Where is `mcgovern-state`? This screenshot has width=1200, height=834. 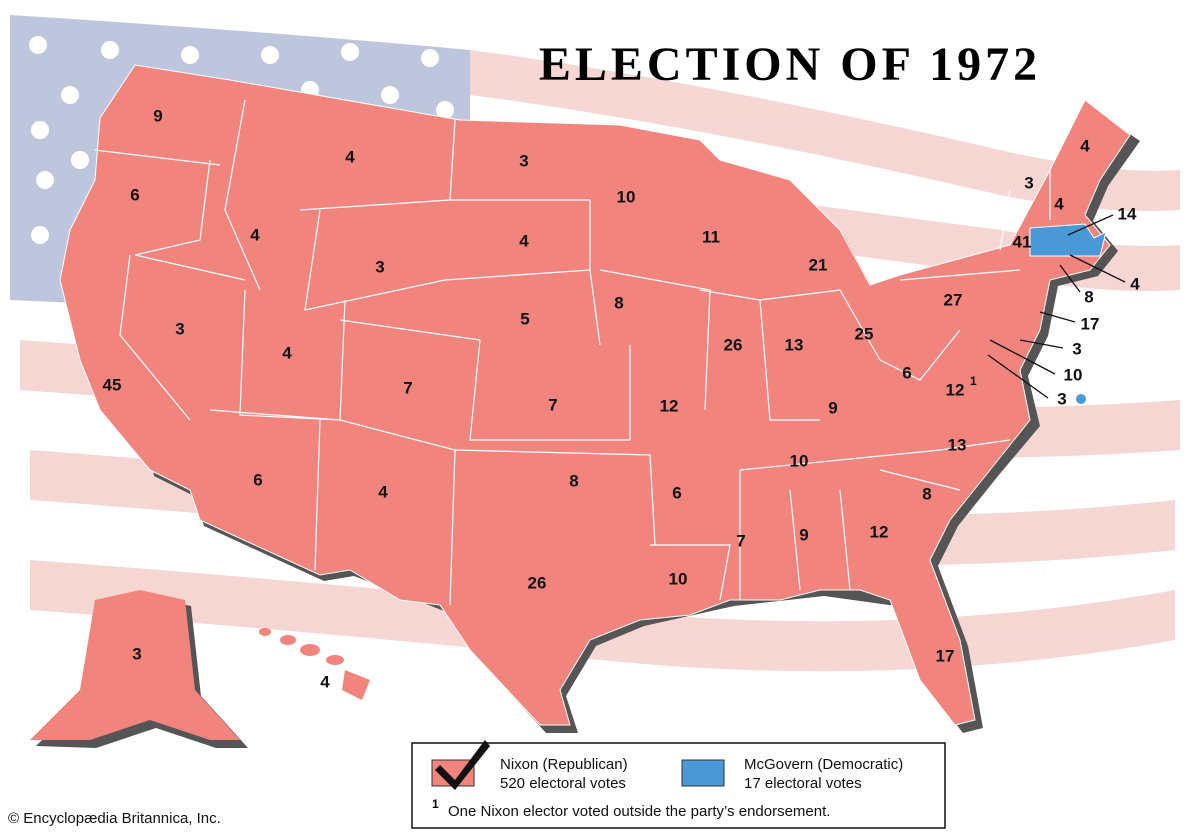
mcgovern-state is located at coordinates (1068, 240).